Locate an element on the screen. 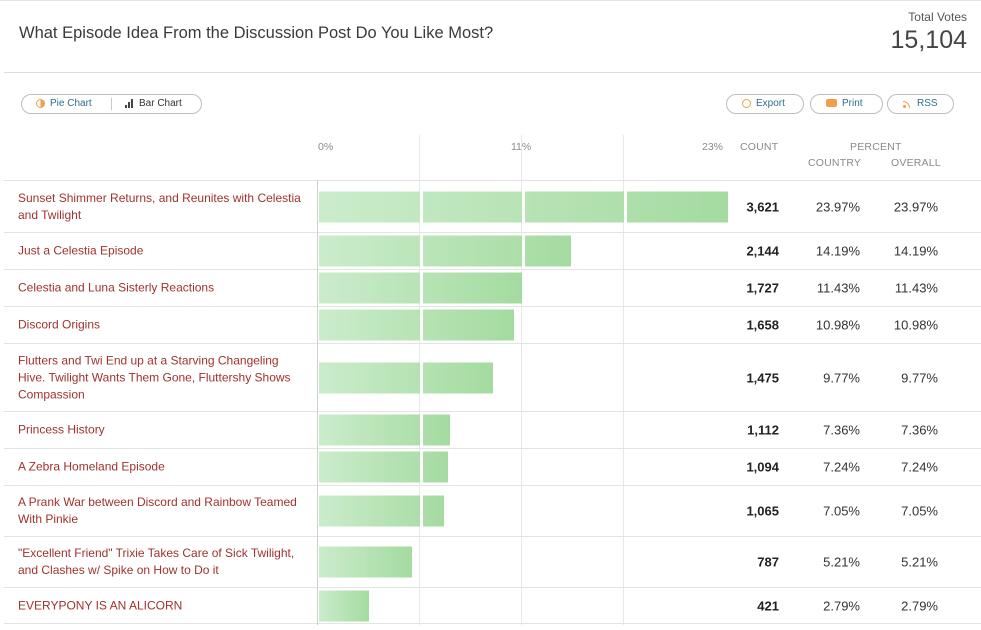 This screenshot has width=981, height=630. export-icon is located at coordinates (746, 103).